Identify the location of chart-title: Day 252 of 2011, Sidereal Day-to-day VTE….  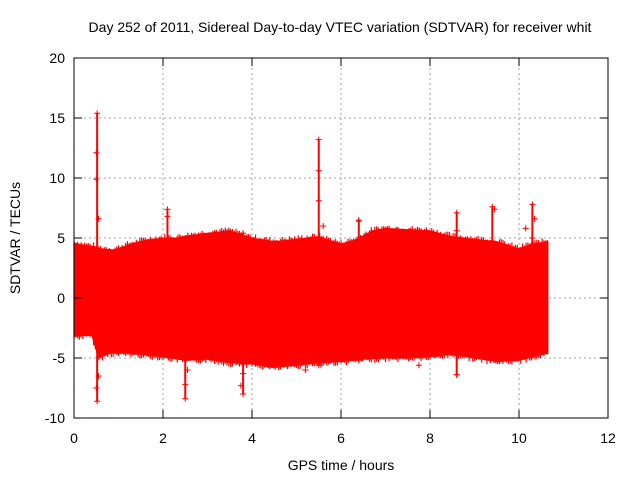
(340, 27).